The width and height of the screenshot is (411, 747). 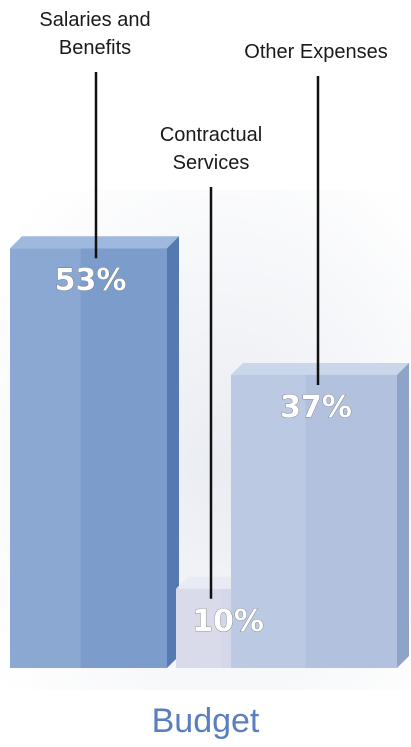 I want to click on chart-title: Budget, so click(x=205, y=721).